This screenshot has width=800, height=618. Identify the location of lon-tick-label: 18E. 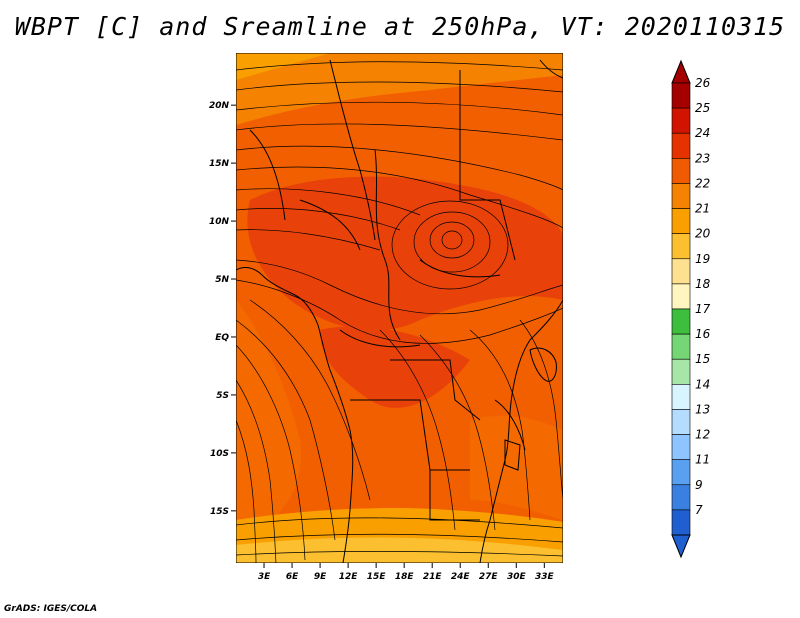
(405, 577).